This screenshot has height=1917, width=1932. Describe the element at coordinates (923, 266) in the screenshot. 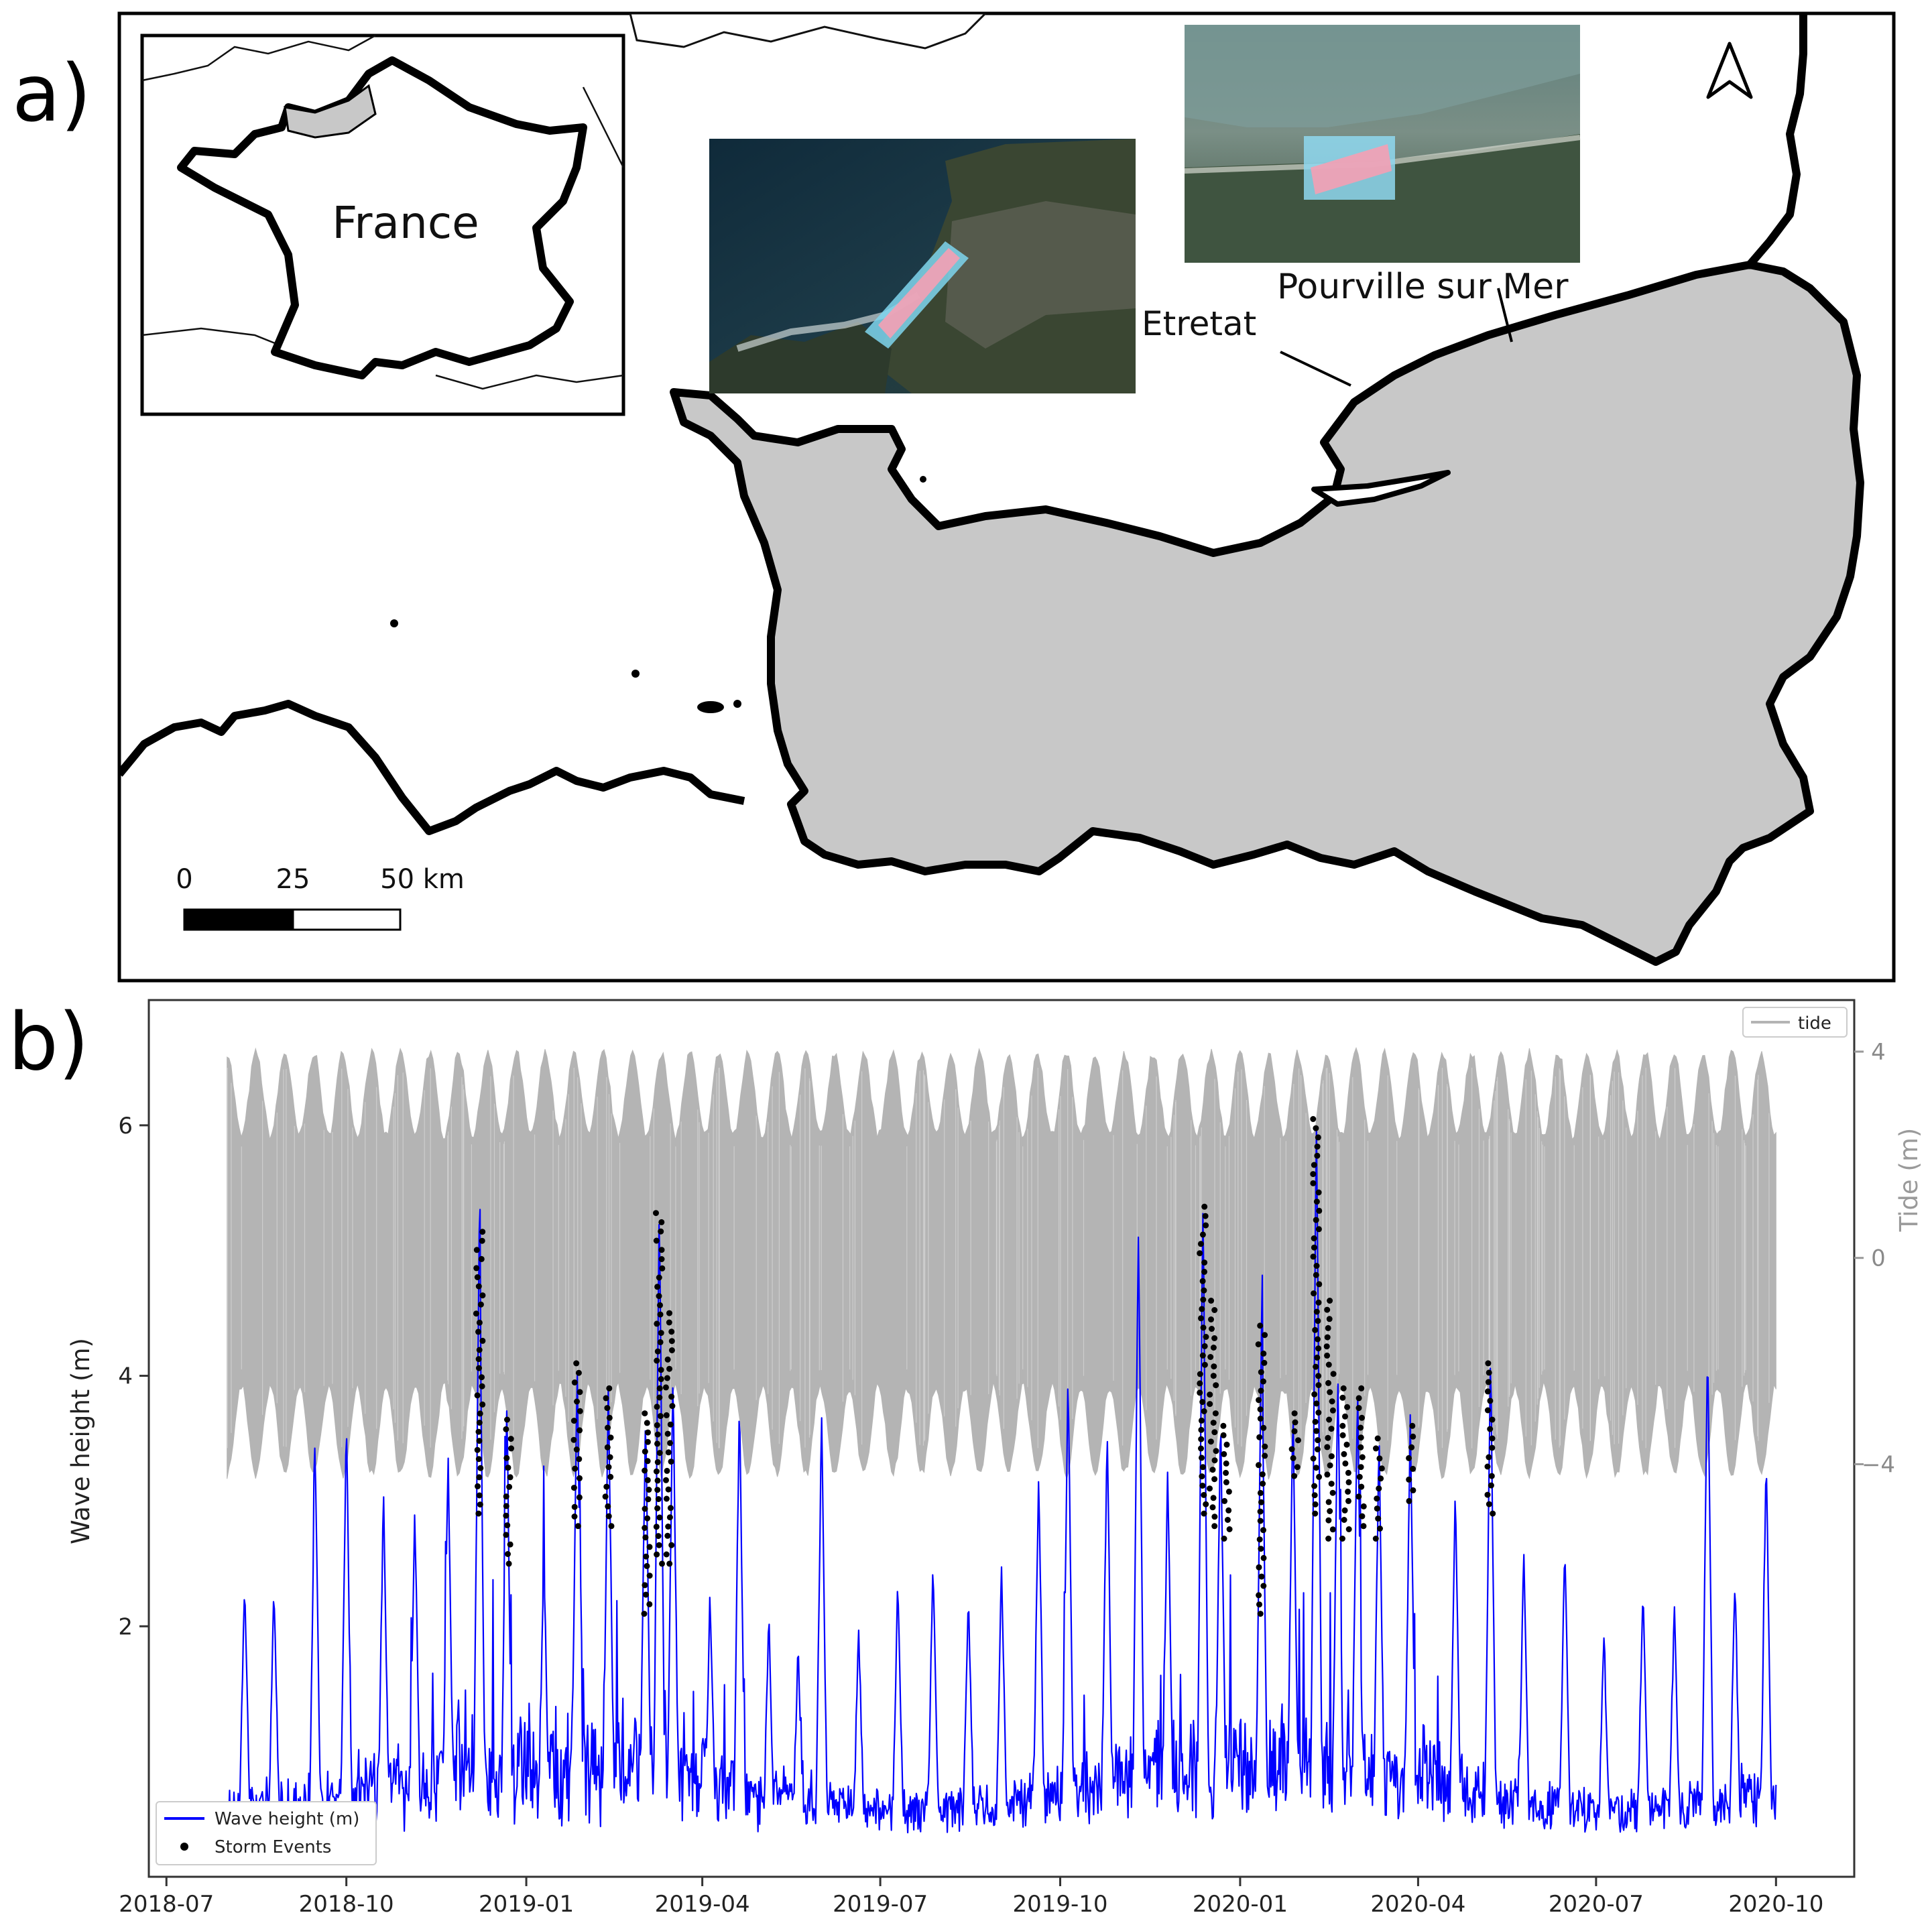

I see `etretat-satellite-thumbnail` at that location.